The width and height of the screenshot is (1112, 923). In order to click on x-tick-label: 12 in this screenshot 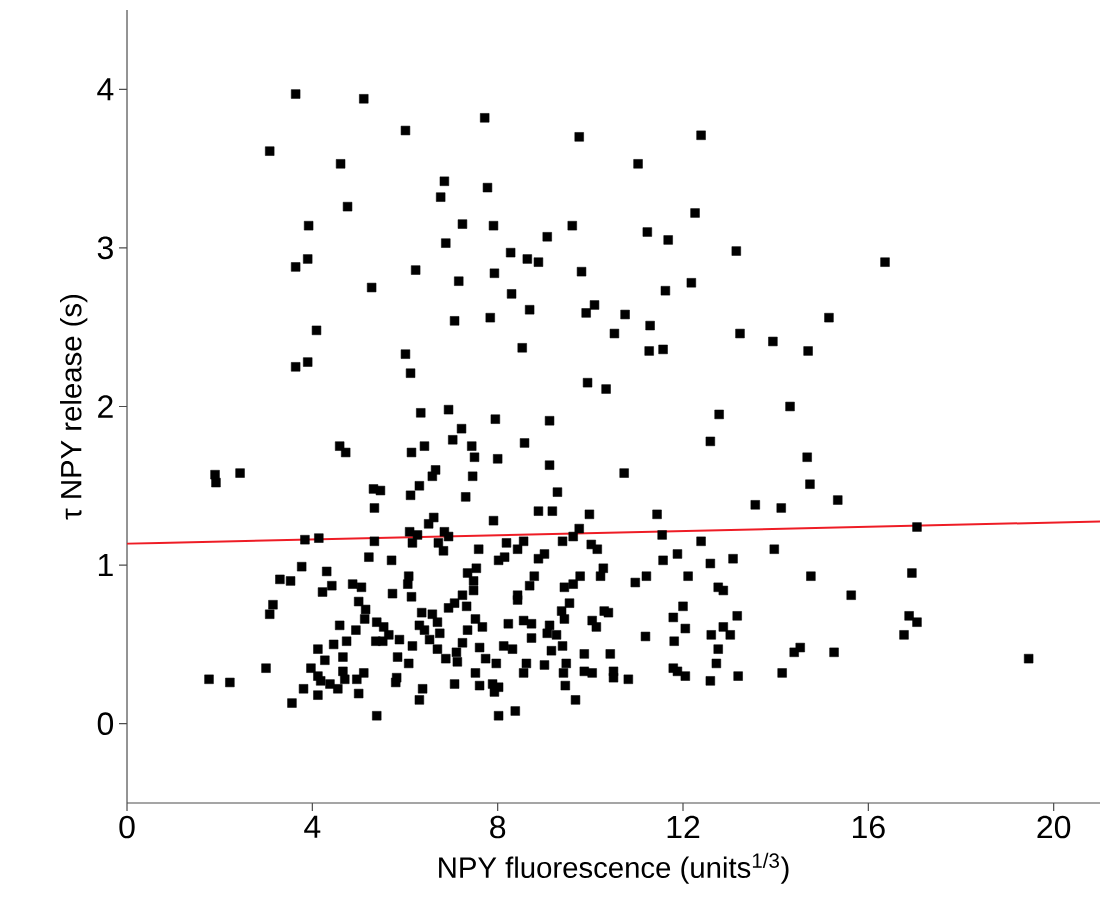, I will do `click(683, 827)`.